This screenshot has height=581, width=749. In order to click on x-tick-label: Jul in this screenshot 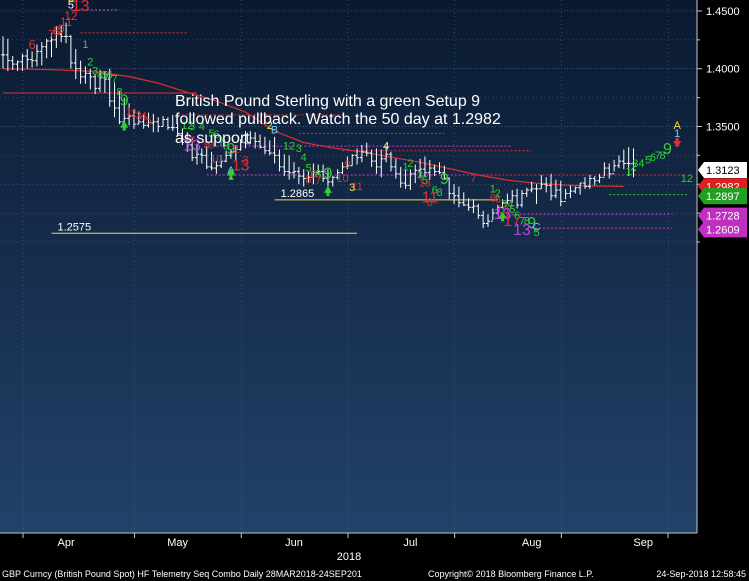, I will do `click(410, 543)`.